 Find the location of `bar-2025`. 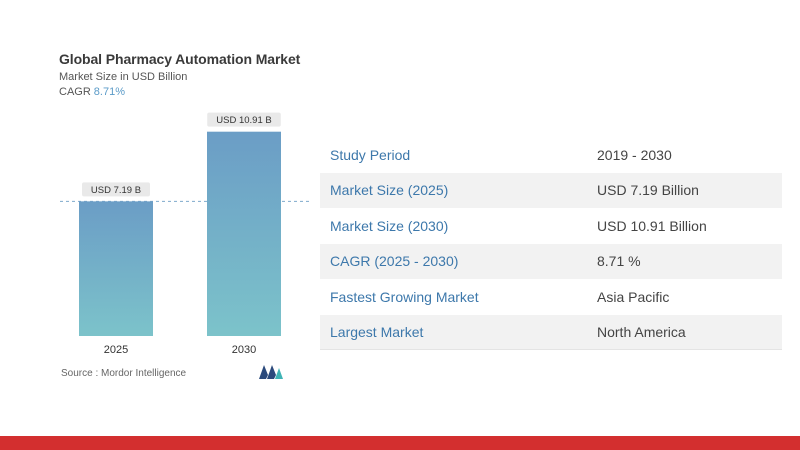

bar-2025 is located at coordinates (116, 268).